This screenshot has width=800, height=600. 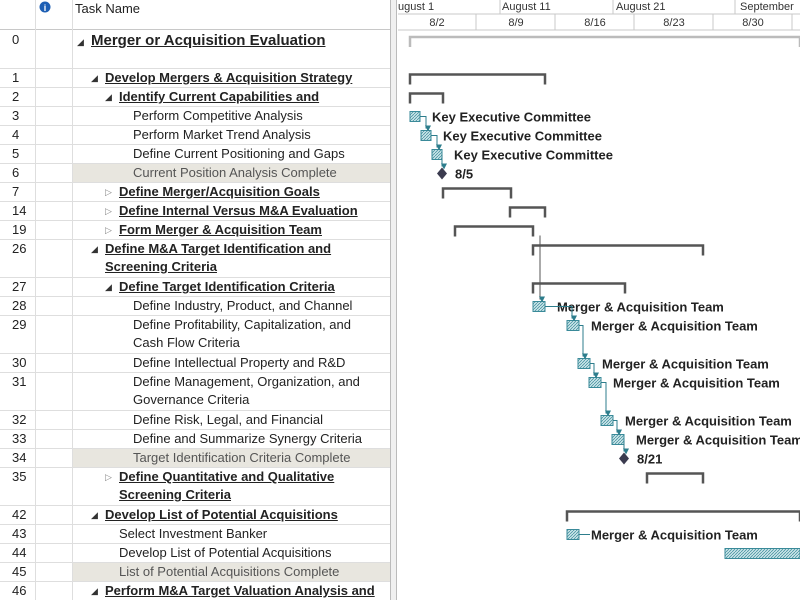 What do you see at coordinates (238, 210) in the screenshot?
I see `summary-task-name: Define Internal Versus M&A Evaluation` at bounding box center [238, 210].